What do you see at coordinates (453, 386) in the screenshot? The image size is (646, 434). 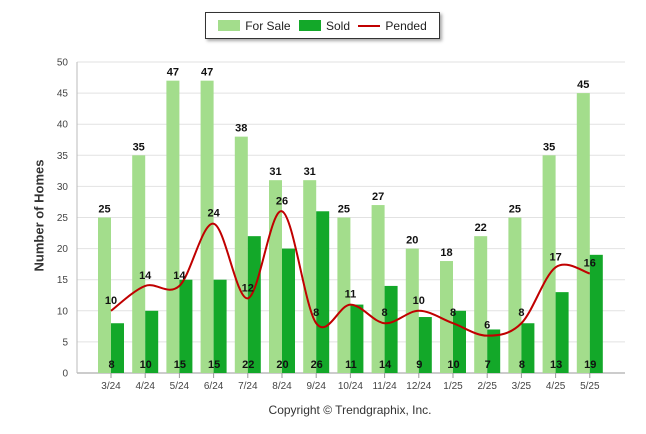 I see `x-tick-label: 1/25` at bounding box center [453, 386].